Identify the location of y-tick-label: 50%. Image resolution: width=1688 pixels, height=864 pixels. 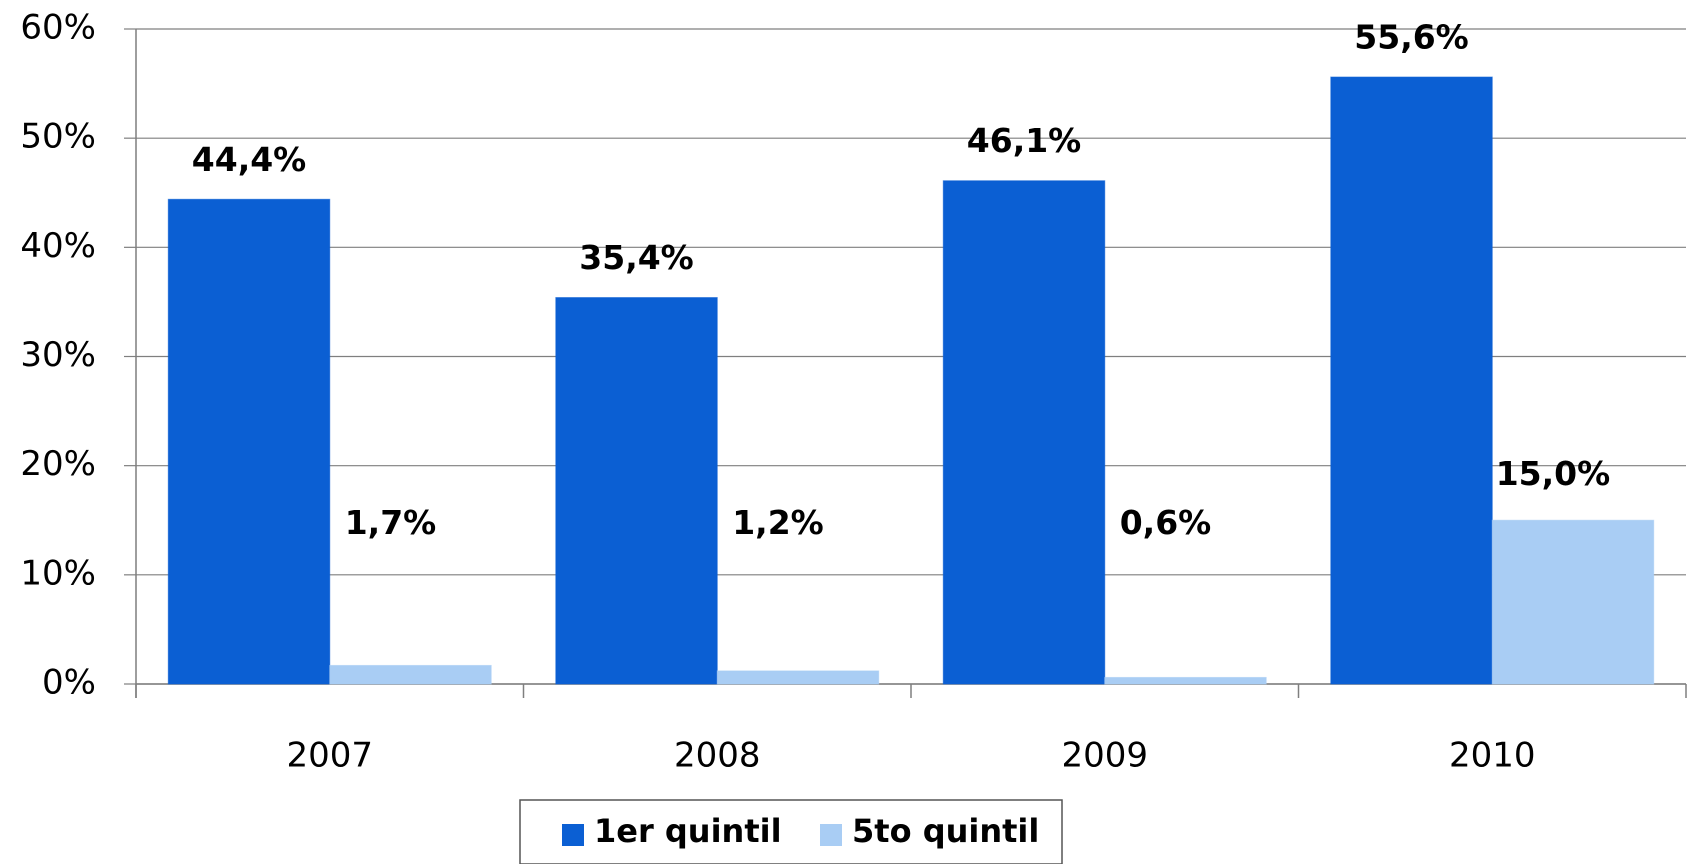
(58, 137).